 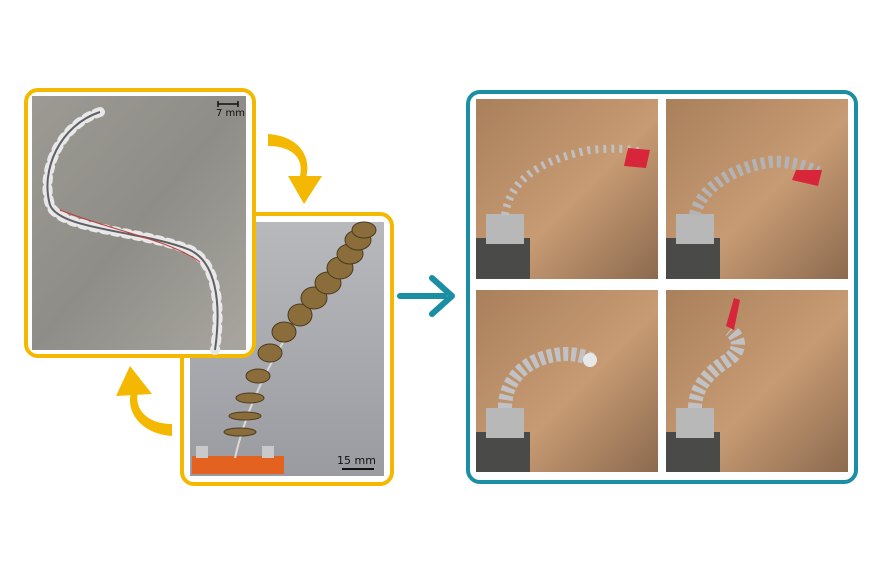 I want to click on photo-a-image, so click(x=139, y=225).